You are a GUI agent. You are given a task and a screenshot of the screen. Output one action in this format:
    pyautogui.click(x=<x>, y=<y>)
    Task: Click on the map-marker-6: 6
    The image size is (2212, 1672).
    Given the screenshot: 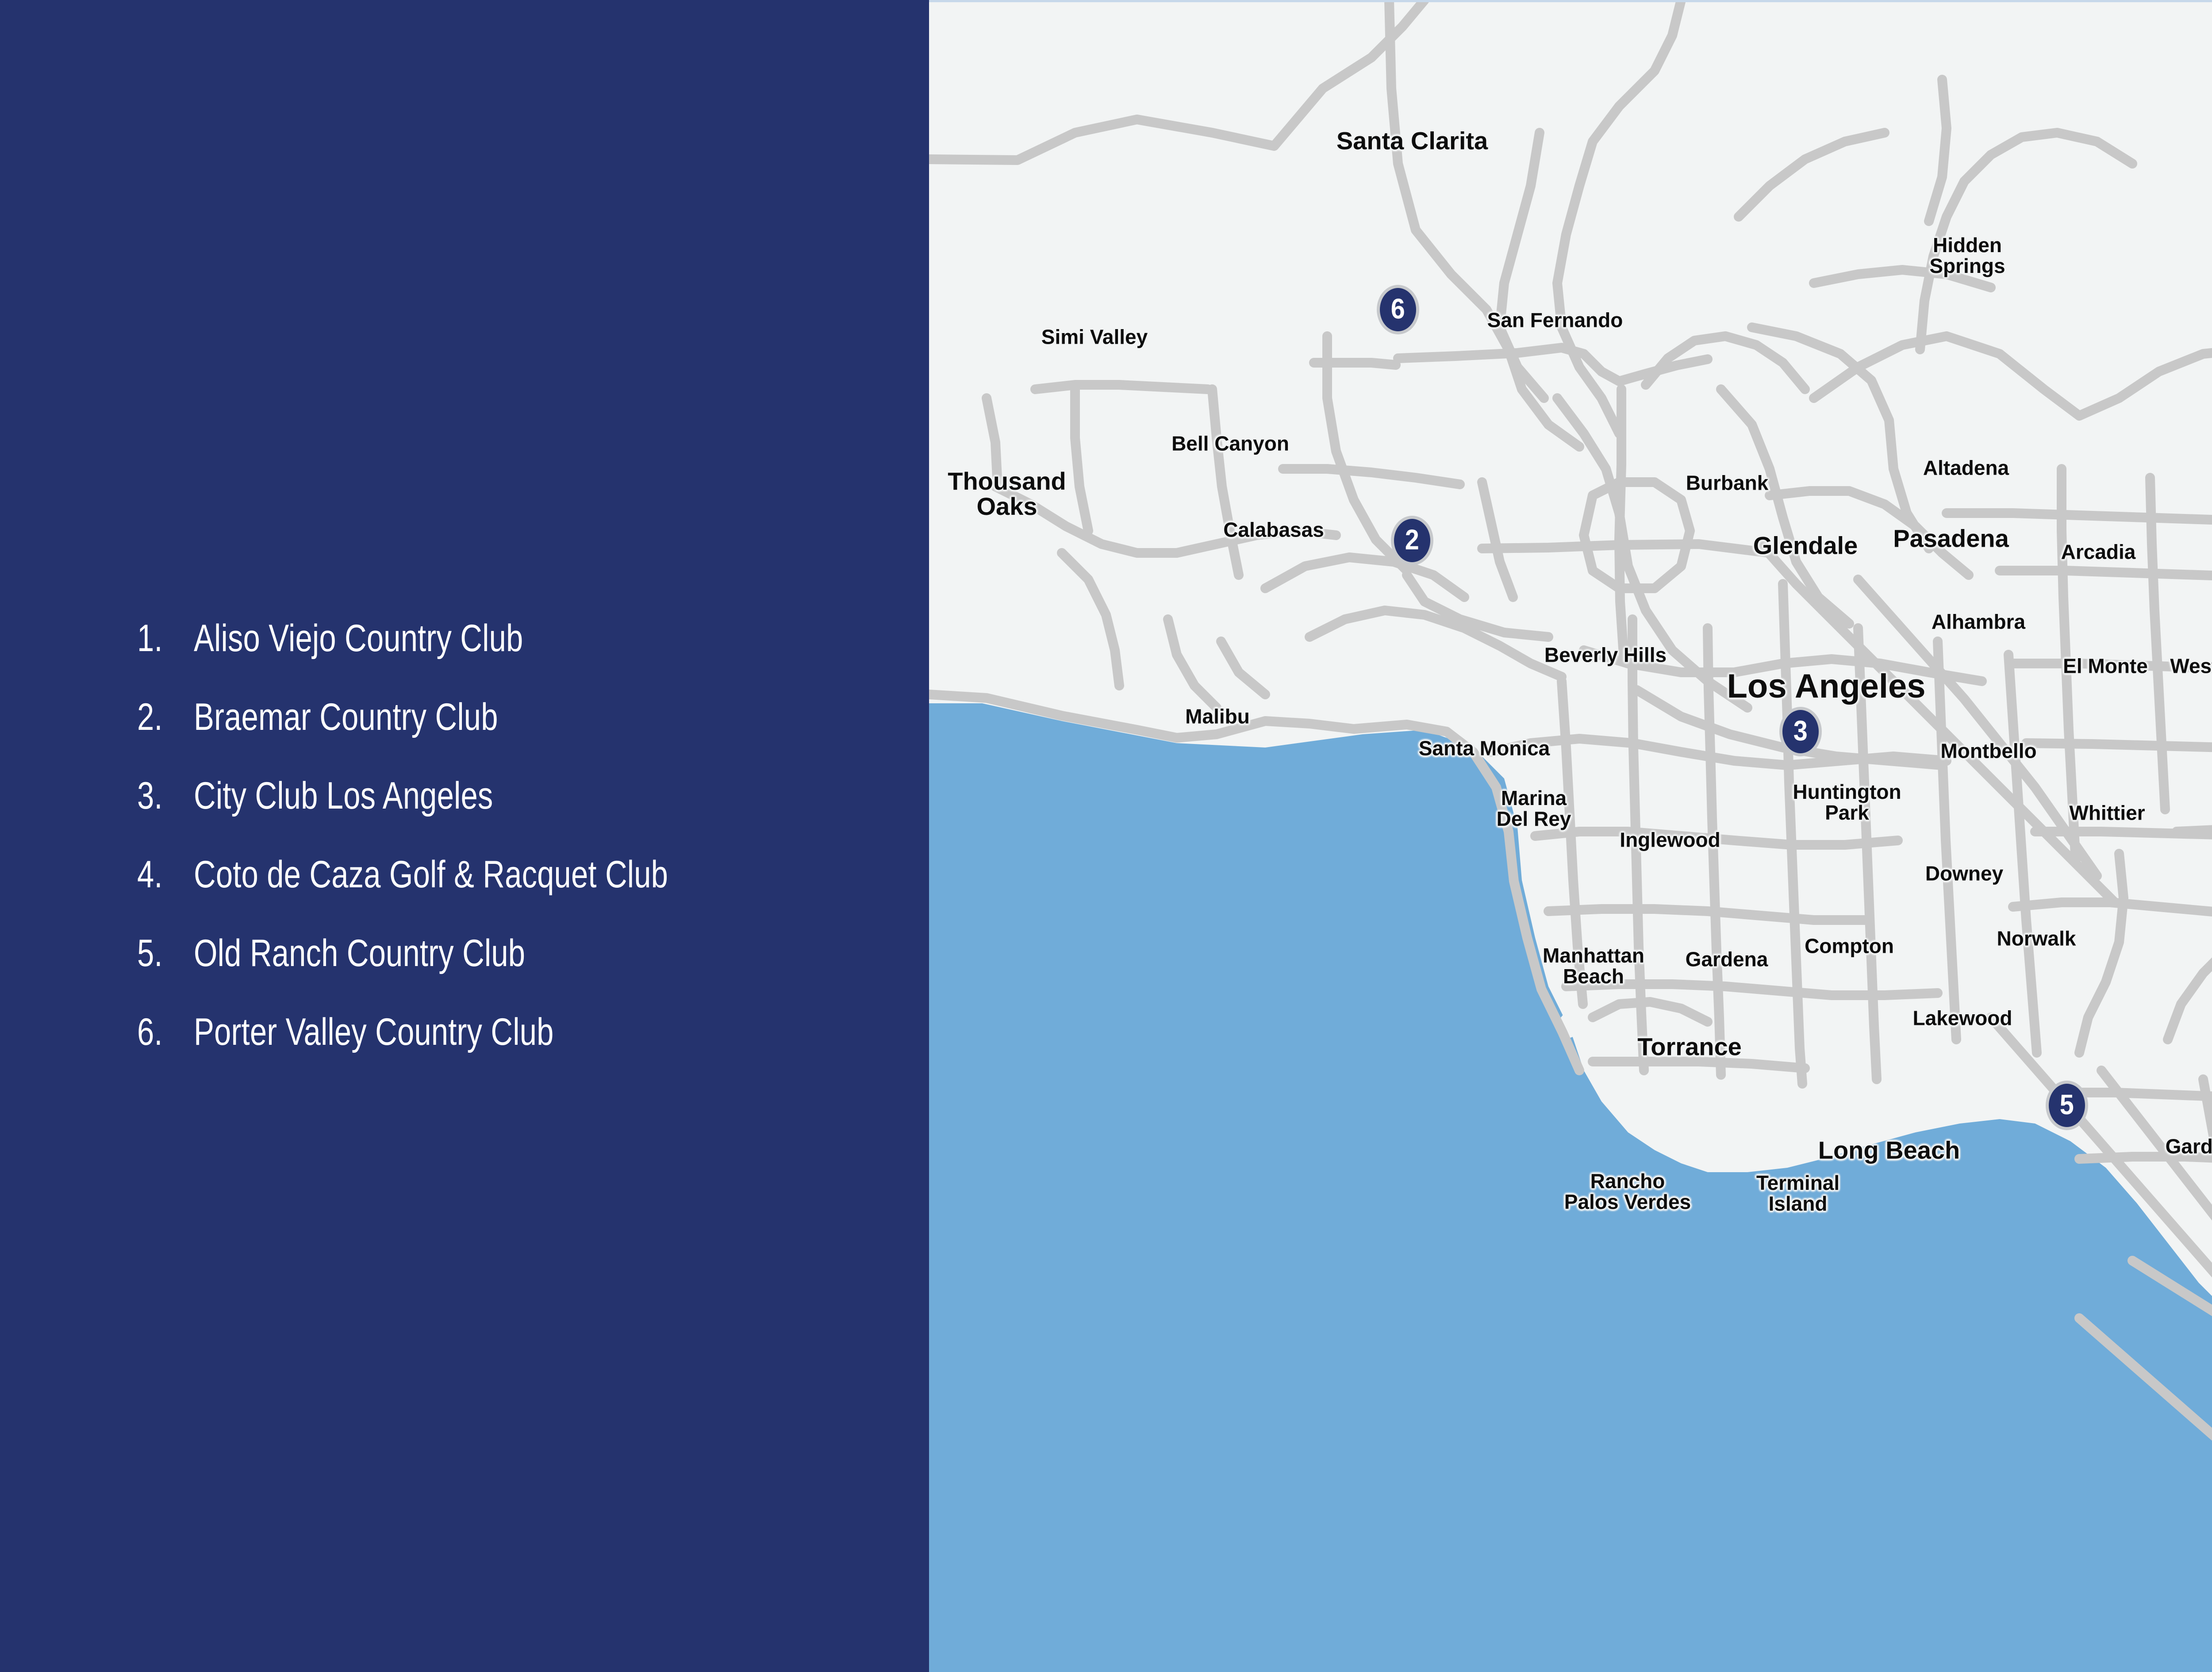 What is the action you would take?
    pyautogui.click(x=1398, y=309)
    